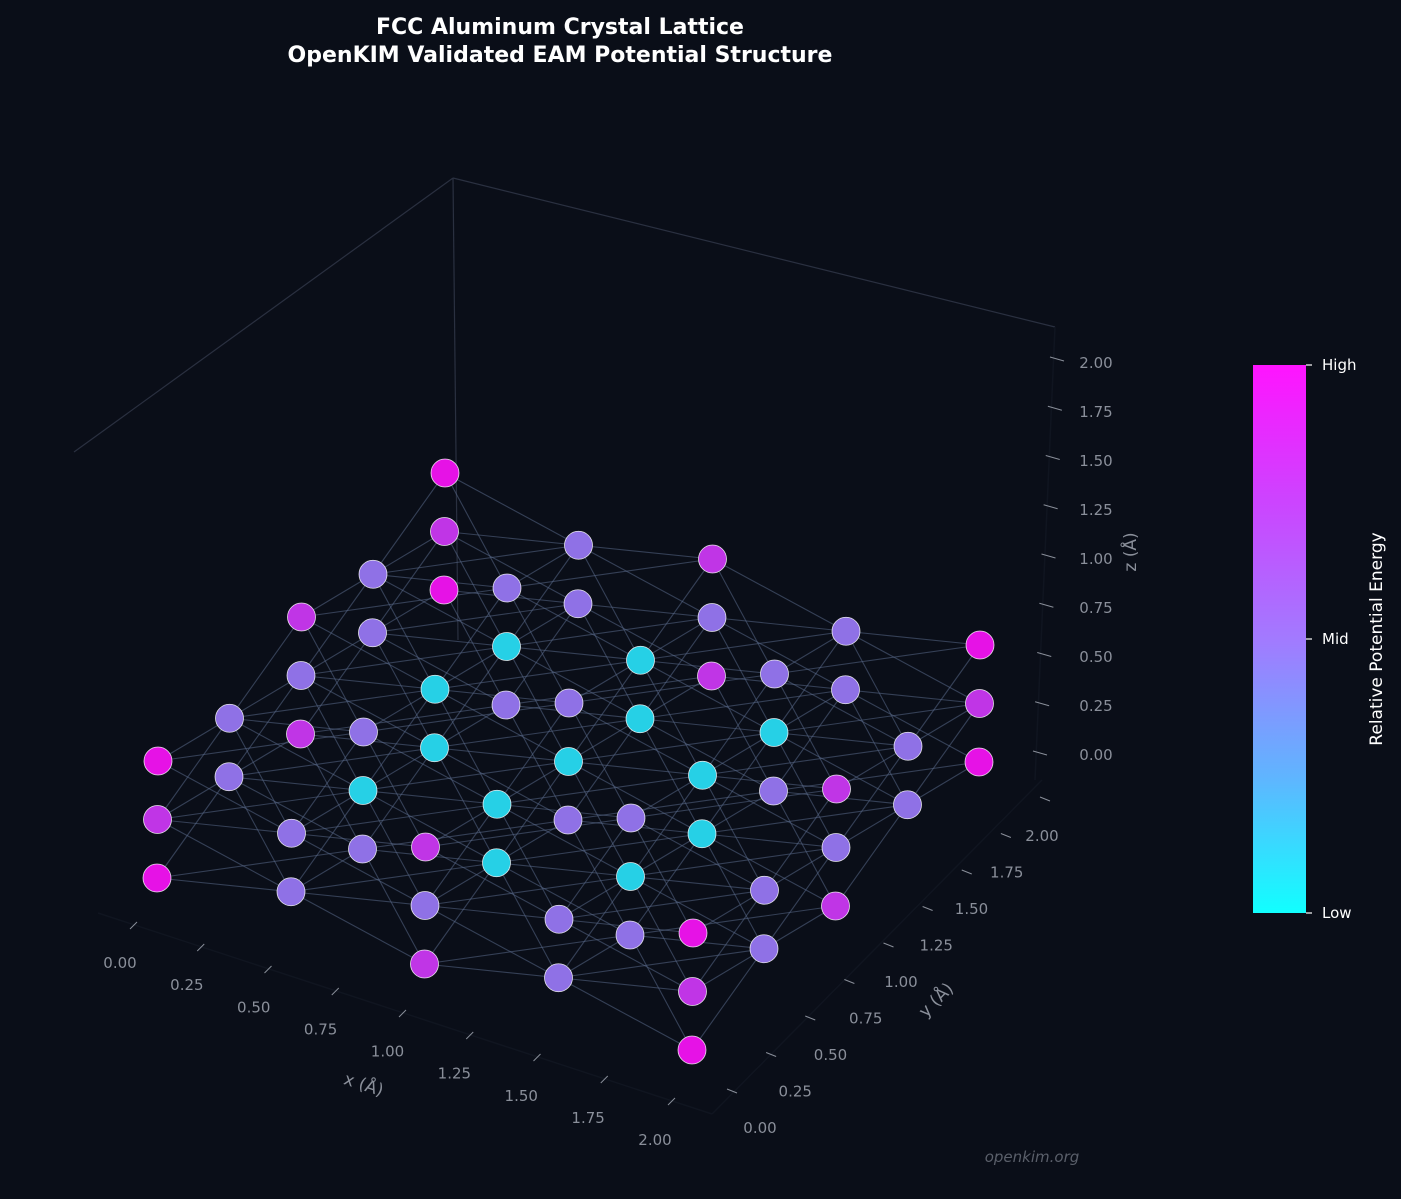 The width and height of the screenshot is (1401, 1199). Describe the element at coordinates (253, 1007) in the screenshot. I see `x-tick-label: 0.50` at that location.